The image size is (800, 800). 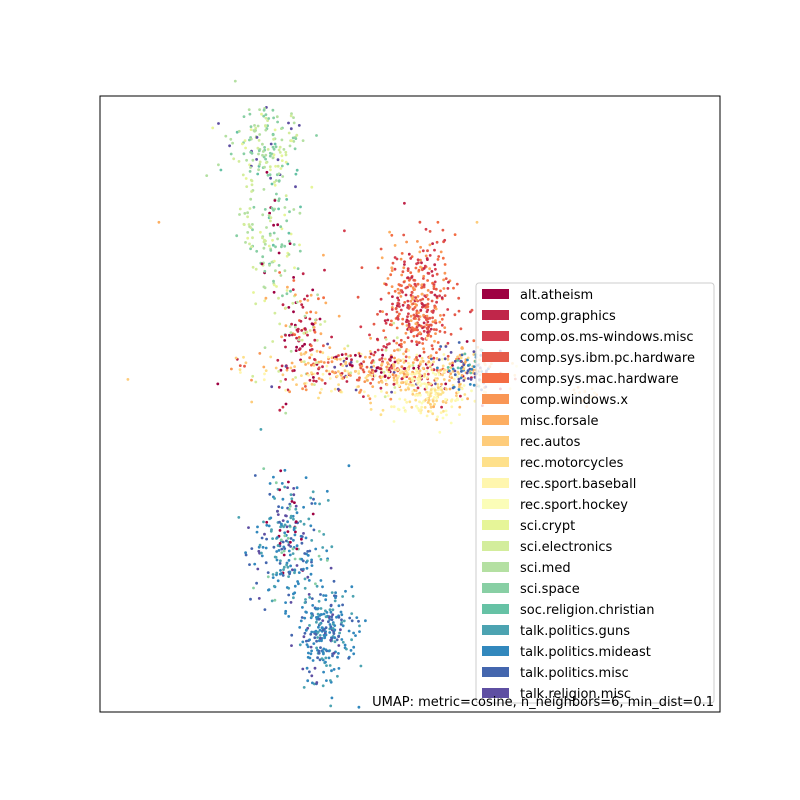 I want to click on legend-label: comp.sys.ibm.pc.hardware, so click(x=607, y=358).